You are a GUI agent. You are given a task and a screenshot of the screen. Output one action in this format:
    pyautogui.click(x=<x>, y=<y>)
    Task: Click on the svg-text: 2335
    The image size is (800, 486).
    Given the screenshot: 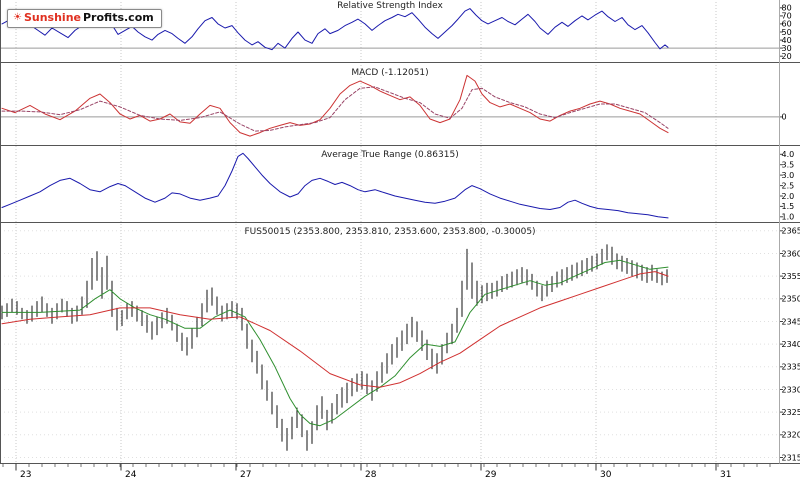 What is the action you would take?
    pyautogui.click(x=791, y=367)
    